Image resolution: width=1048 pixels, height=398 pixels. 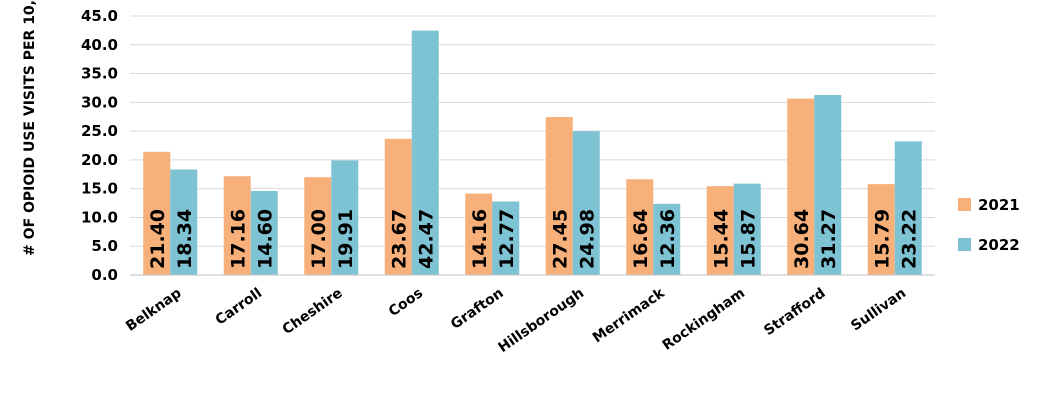 I want to click on data-label: 42.47, so click(x=426, y=239).